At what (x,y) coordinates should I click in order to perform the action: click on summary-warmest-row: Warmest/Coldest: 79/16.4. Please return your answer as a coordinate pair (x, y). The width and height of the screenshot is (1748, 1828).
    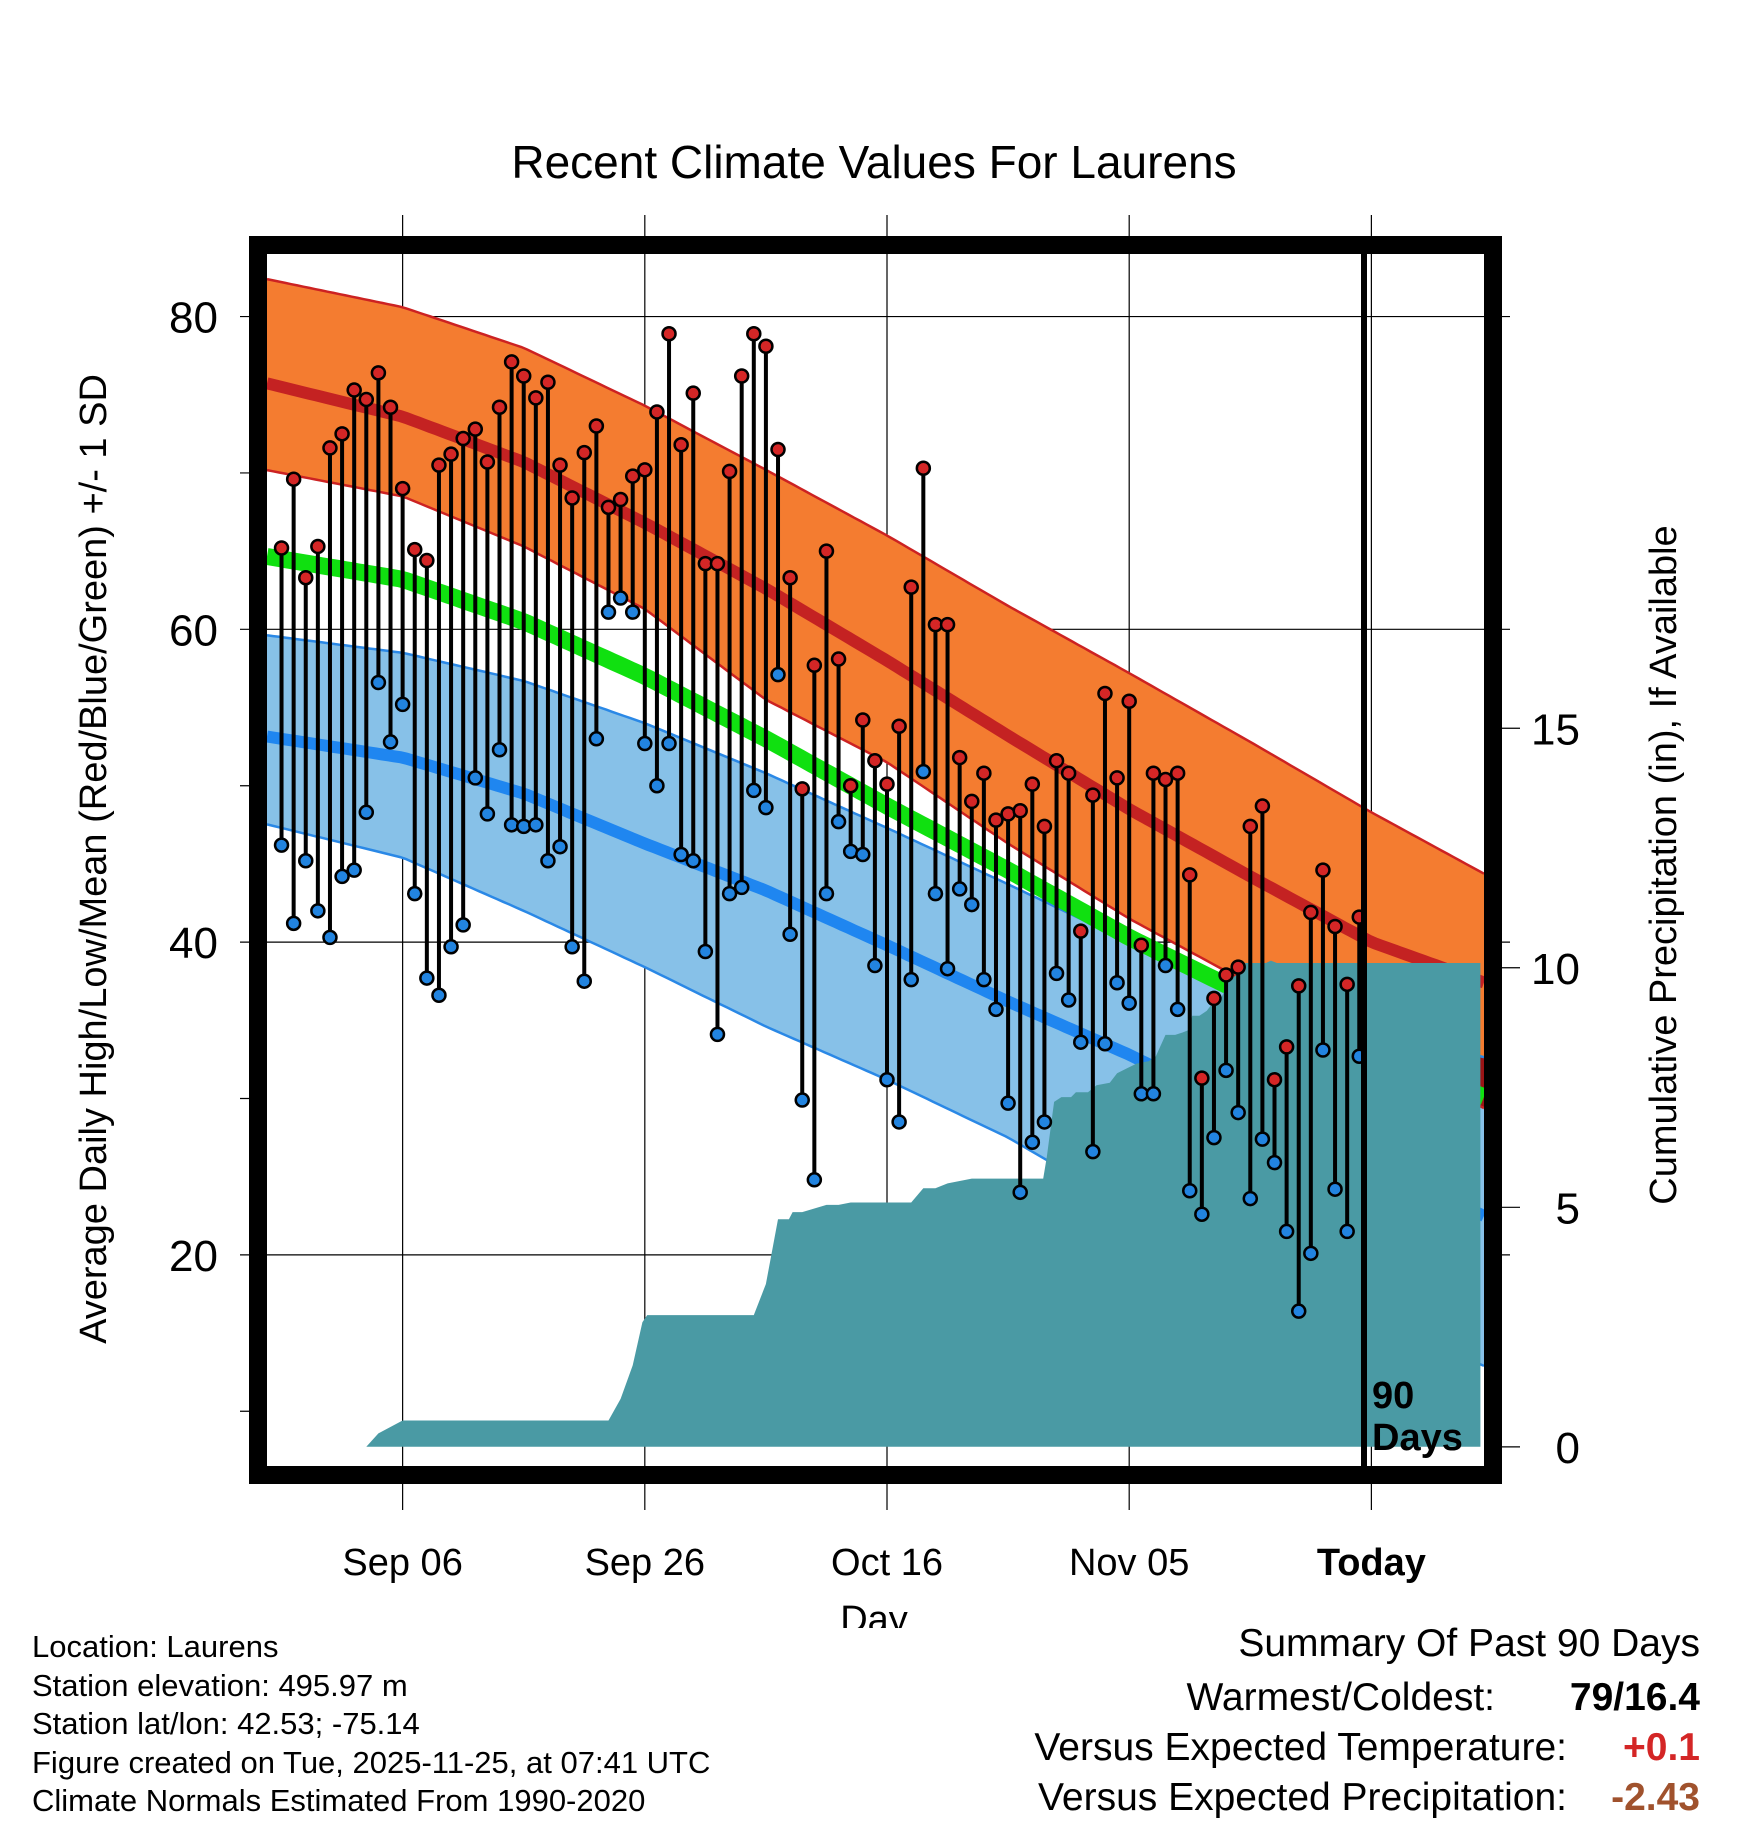
    Looking at the image, I should click on (1320, 1701).